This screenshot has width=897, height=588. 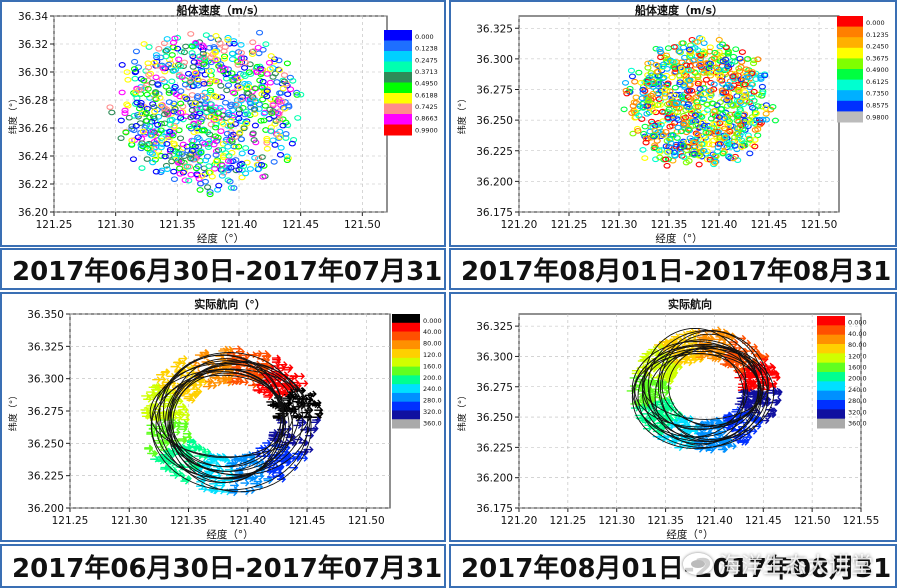 I want to click on x-tick-label: 121.45, so click(x=307, y=521).